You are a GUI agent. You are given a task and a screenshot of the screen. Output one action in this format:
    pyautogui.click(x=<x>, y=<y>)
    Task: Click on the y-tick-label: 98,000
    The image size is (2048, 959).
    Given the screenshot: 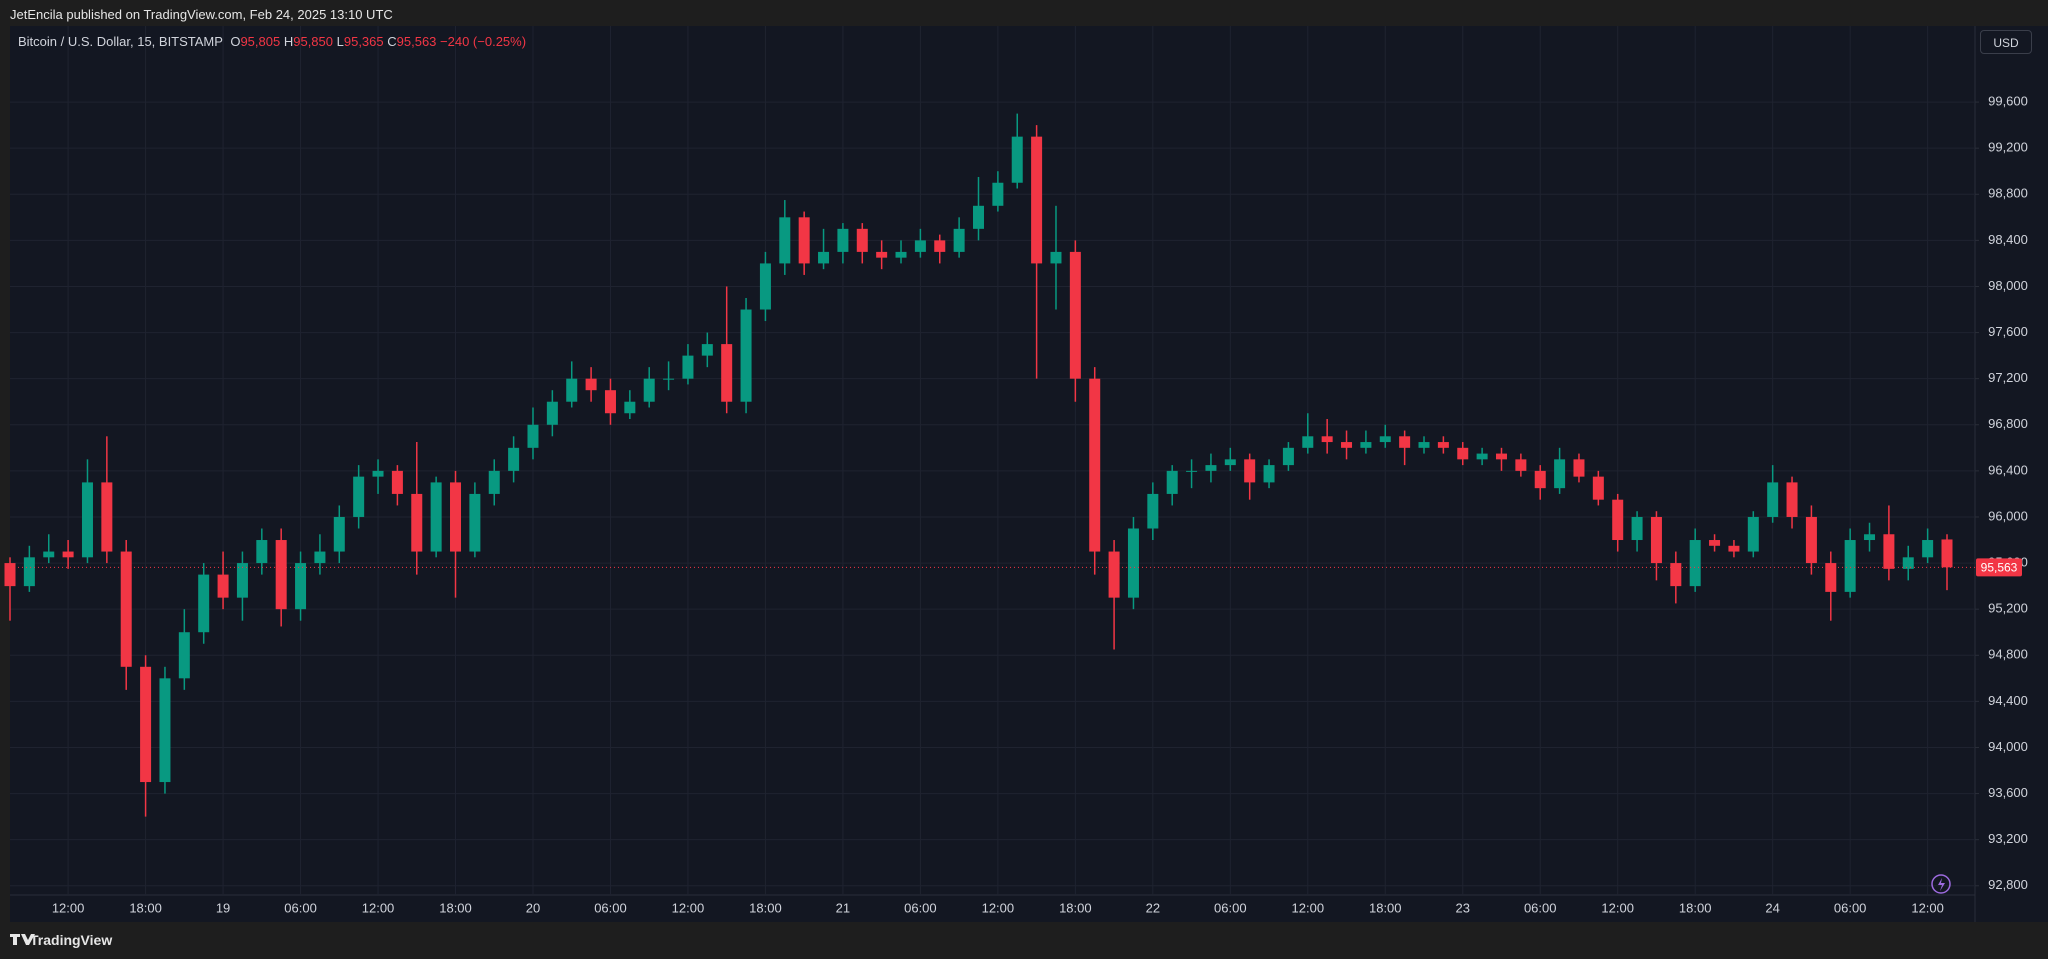 What is the action you would take?
    pyautogui.click(x=2008, y=285)
    